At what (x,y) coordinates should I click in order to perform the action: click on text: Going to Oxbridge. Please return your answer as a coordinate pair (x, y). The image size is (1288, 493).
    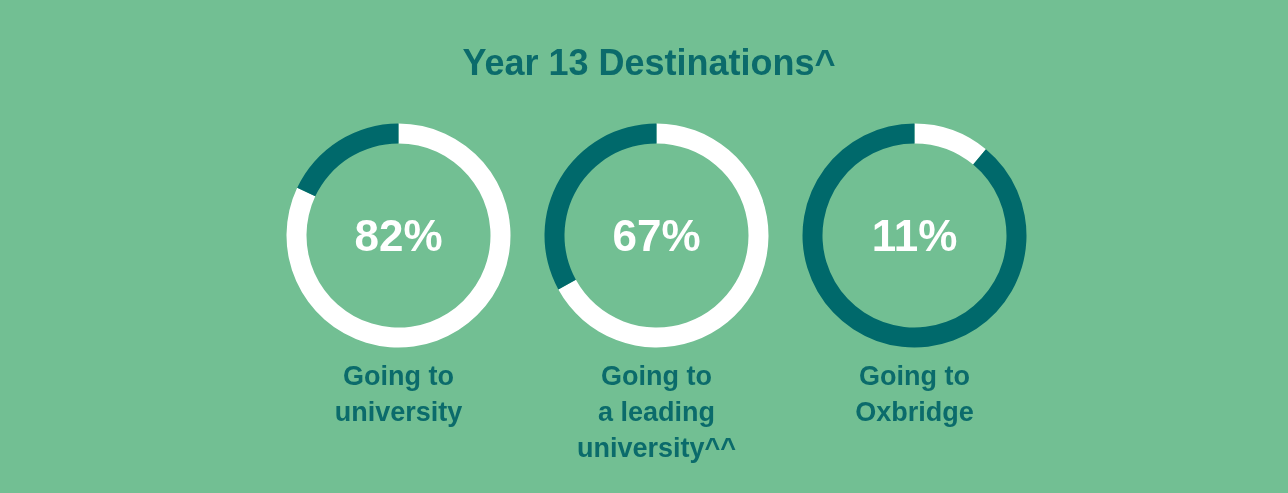
    Looking at the image, I should click on (914, 393).